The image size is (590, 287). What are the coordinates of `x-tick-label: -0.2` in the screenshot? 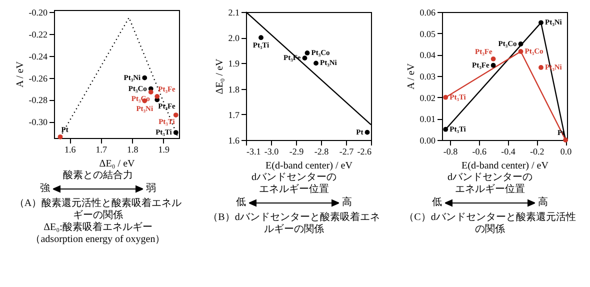 It's located at (537, 151).